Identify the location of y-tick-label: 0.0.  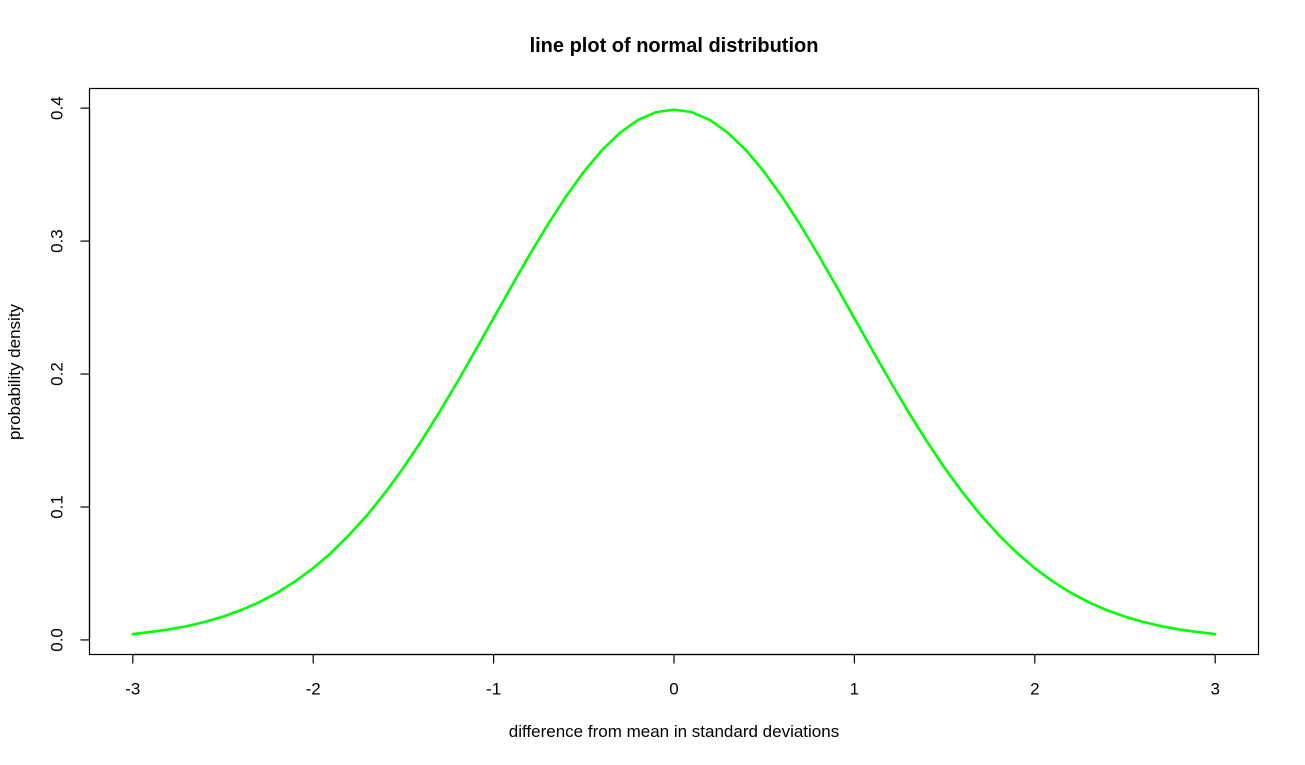
(57, 640).